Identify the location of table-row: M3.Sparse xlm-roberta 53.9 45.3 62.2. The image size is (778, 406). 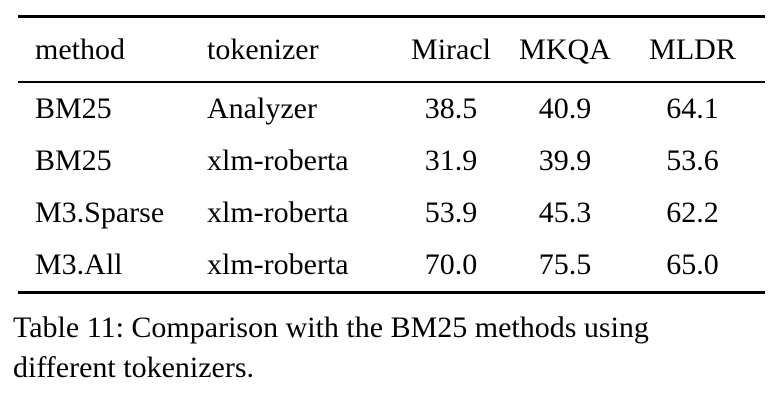
(391, 213).